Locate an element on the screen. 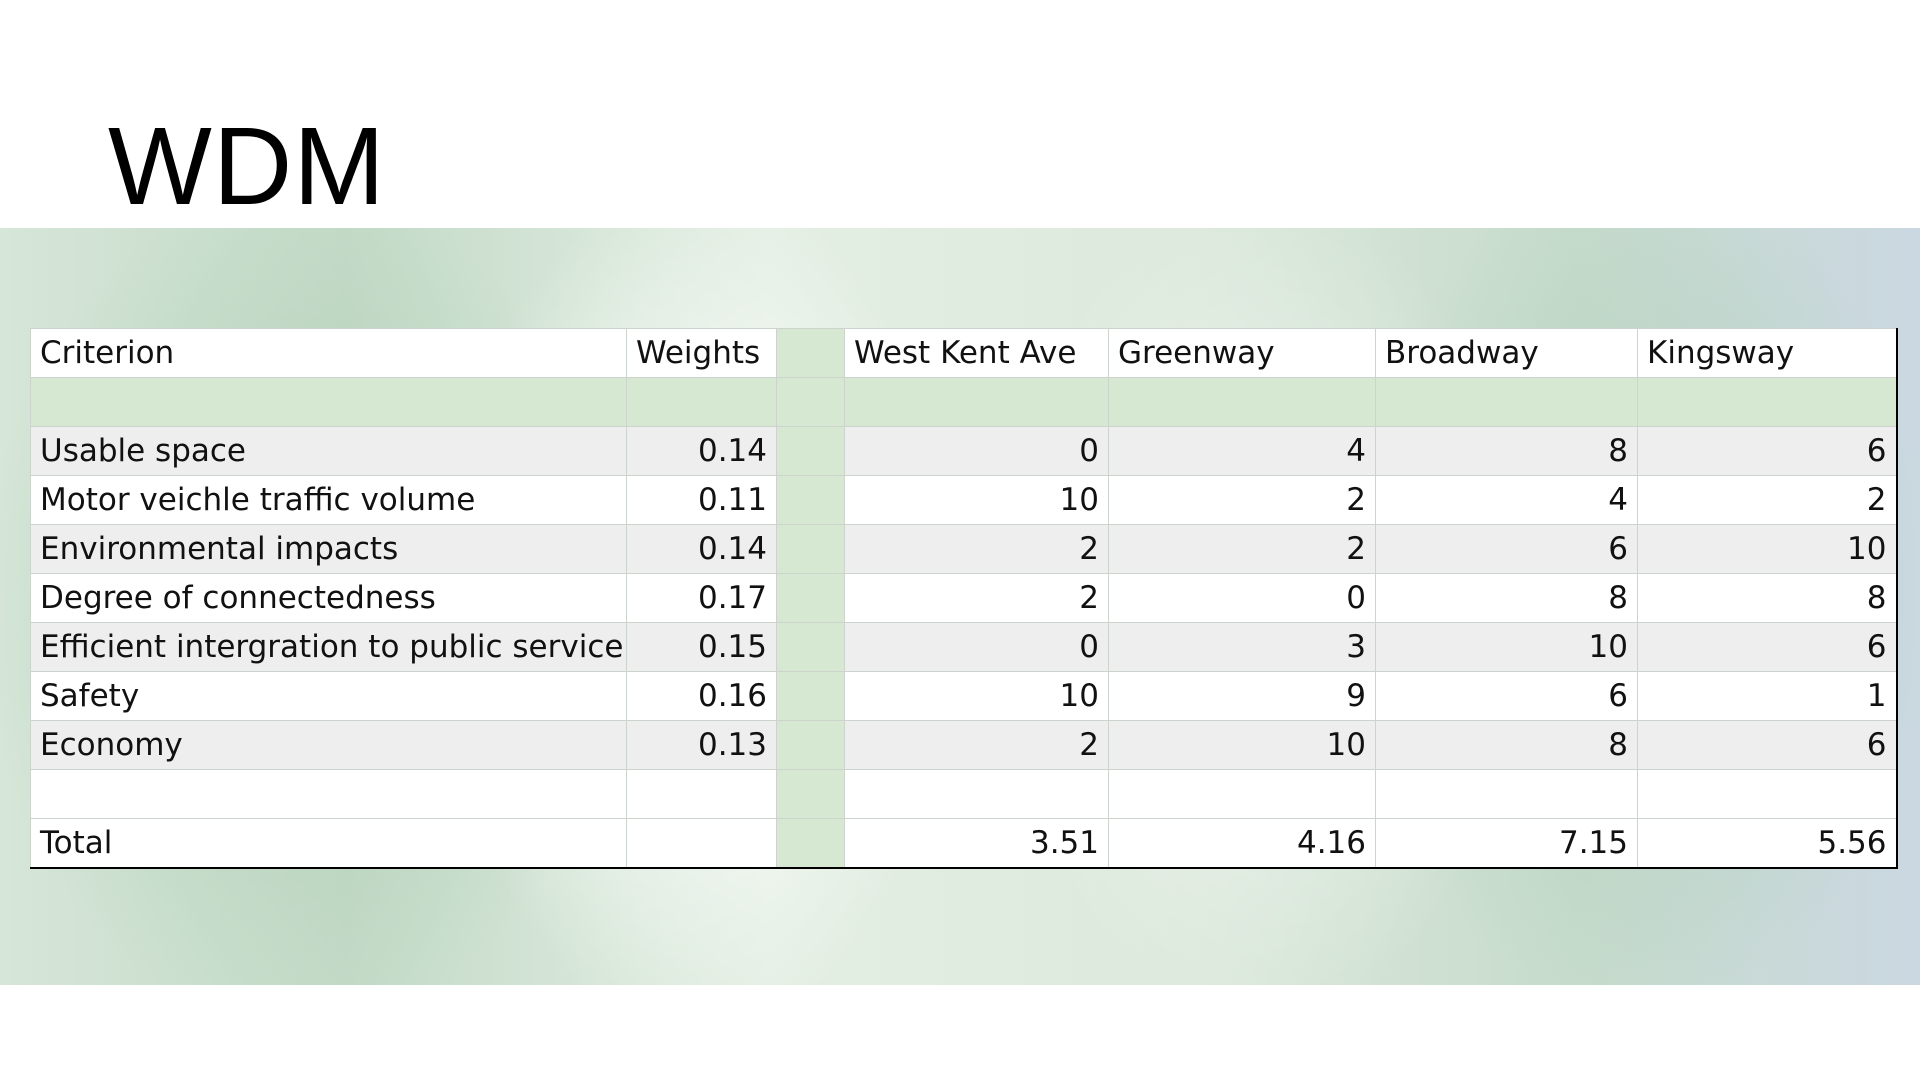  table-row: Economy 0.13 2 10 8 6 is located at coordinates (963, 745).